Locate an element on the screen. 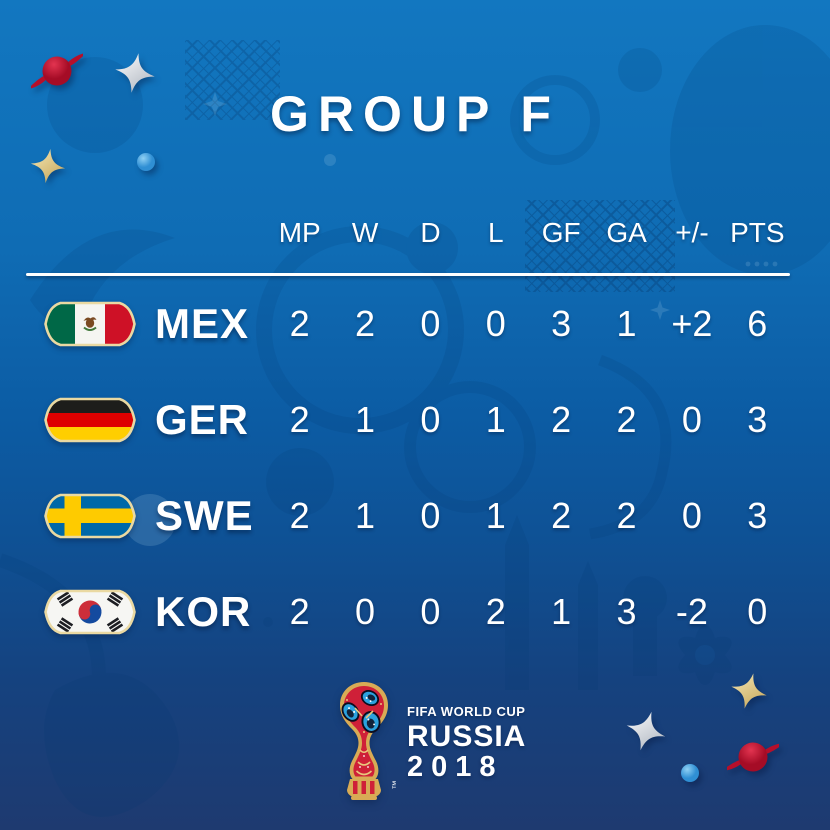 This screenshot has width=830, height=830. team-code: GER is located at coordinates (202, 419).